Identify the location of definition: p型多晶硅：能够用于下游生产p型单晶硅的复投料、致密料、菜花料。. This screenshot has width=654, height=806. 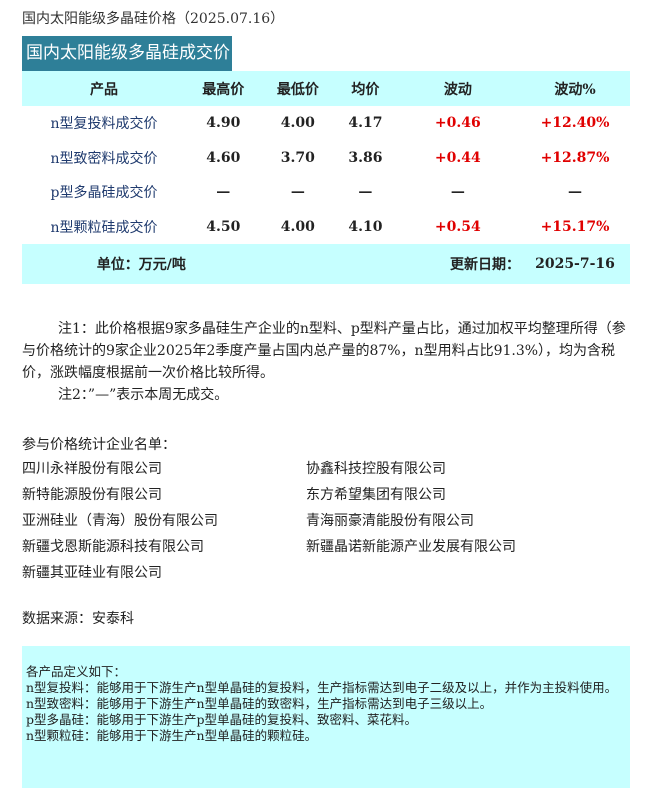
(222, 719).